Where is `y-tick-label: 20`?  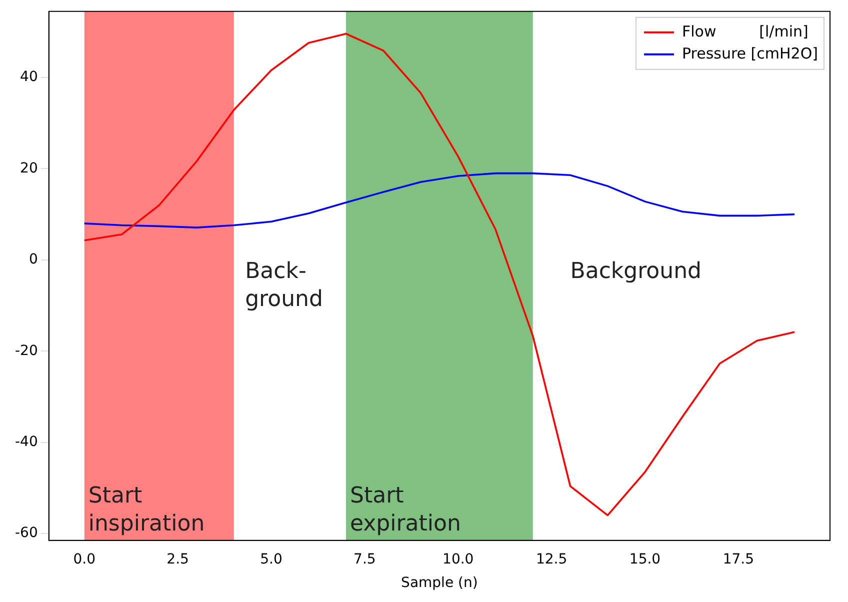 y-tick-label: 20 is located at coordinates (29, 168).